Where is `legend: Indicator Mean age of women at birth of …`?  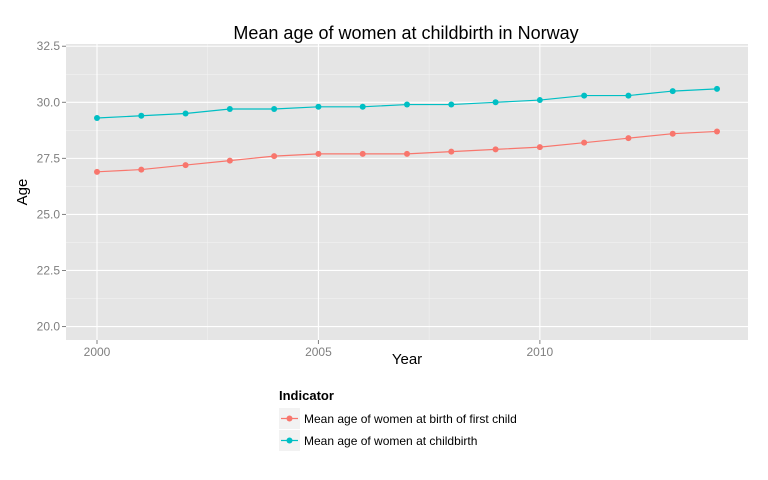 legend: Indicator Mean age of women at birth of … is located at coordinates (398, 419).